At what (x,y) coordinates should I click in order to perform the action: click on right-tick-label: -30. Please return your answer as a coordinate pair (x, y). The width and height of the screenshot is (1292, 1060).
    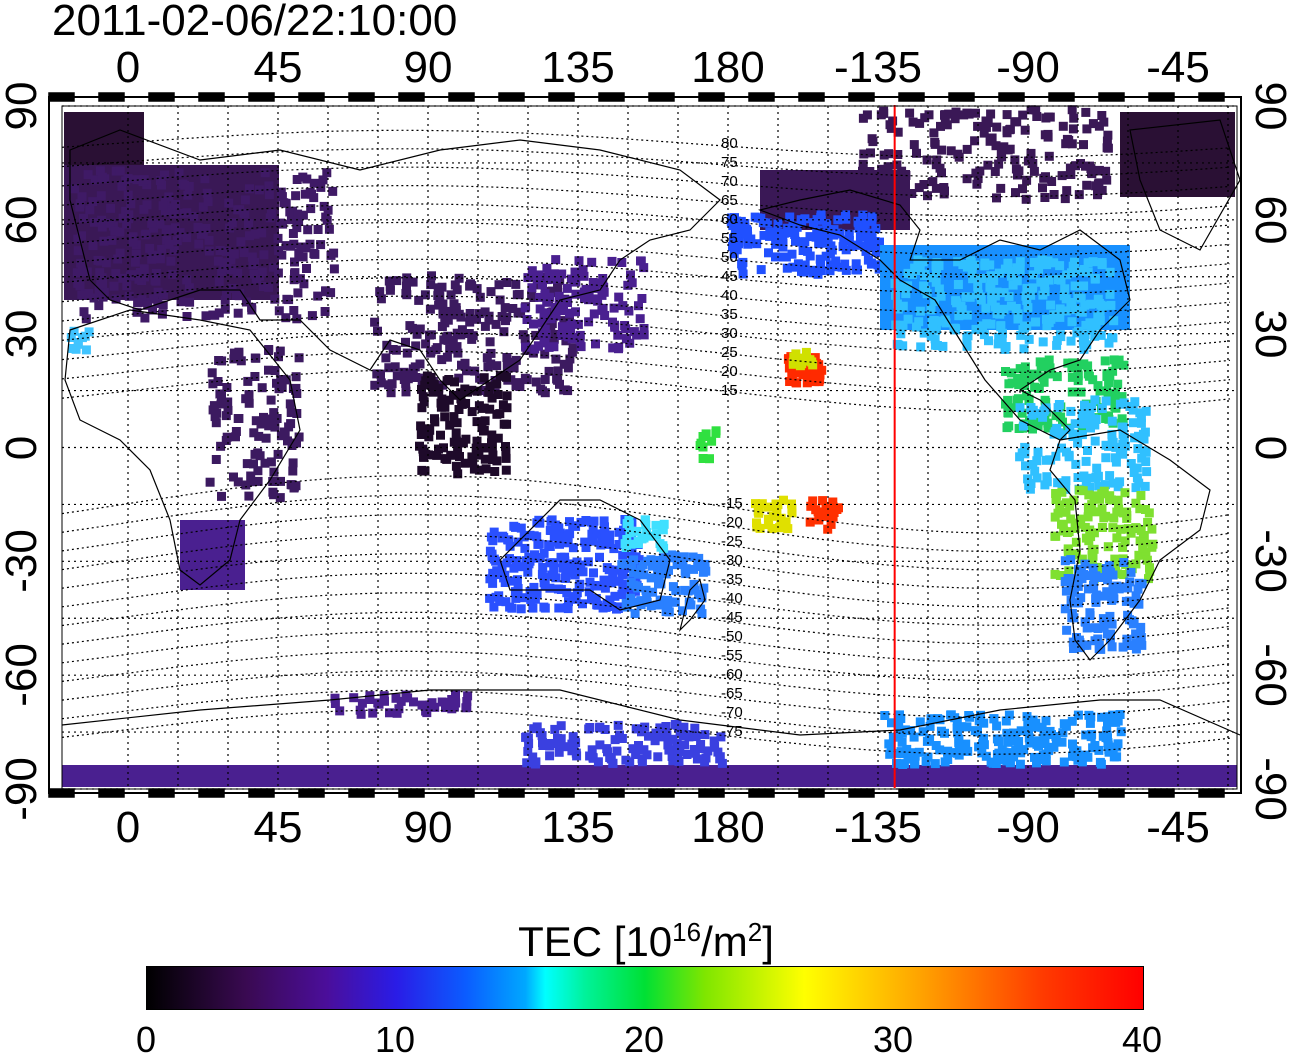
    Looking at the image, I should click on (1269, 561).